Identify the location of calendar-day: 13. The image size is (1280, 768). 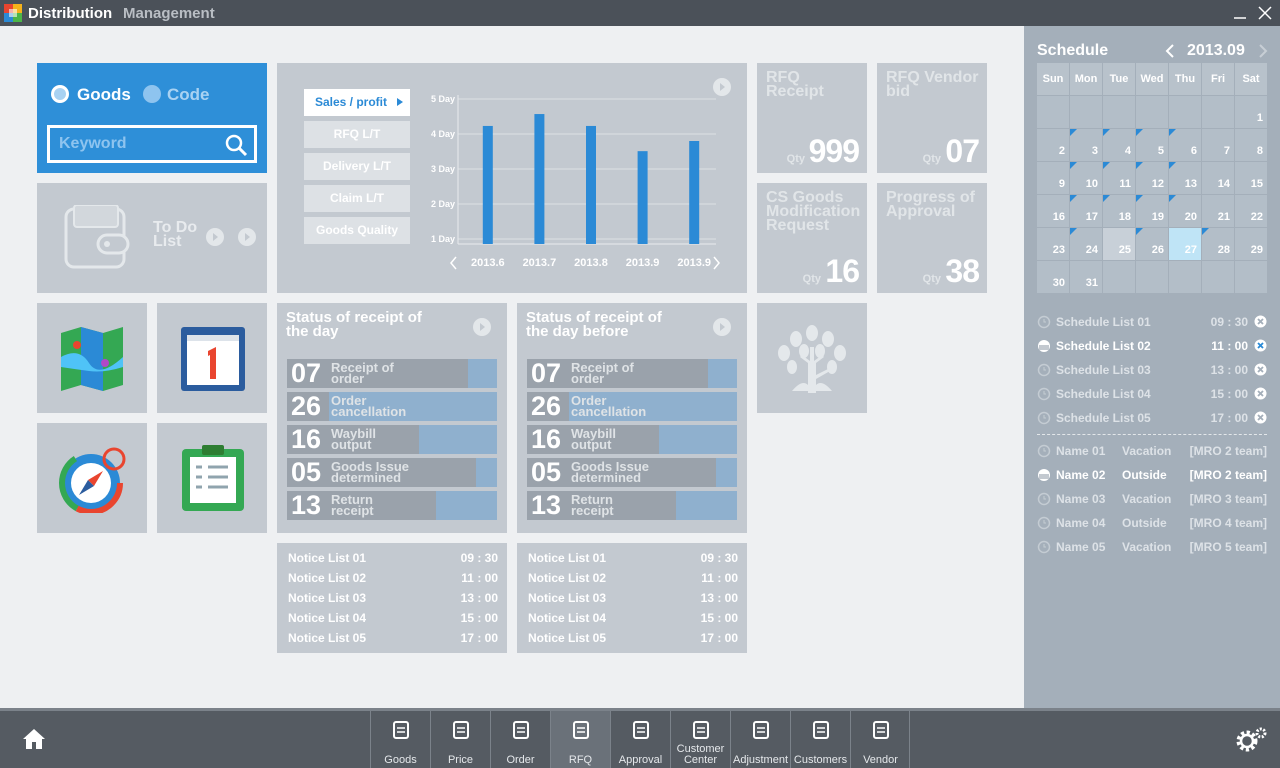
(1185, 178).